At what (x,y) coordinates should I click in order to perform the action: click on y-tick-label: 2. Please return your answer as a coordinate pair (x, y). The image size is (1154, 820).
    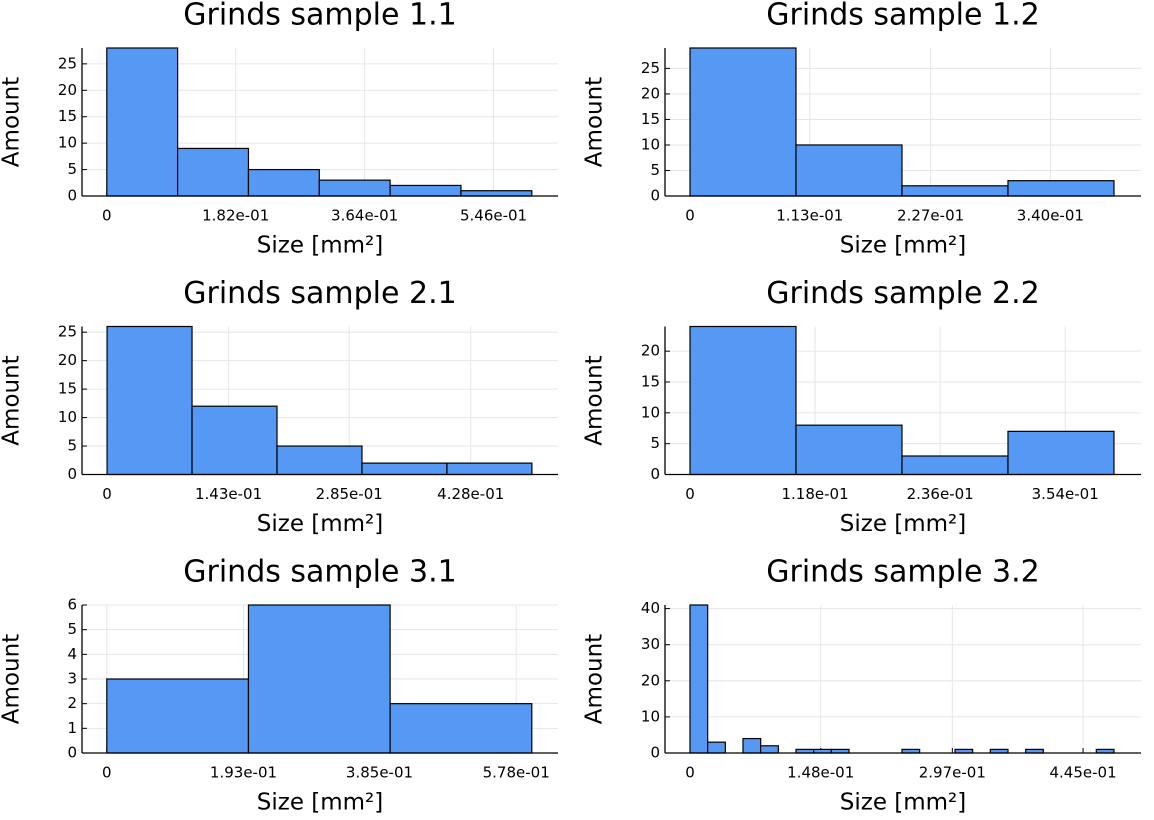
    Looking at the image, I should click on (72, 703).